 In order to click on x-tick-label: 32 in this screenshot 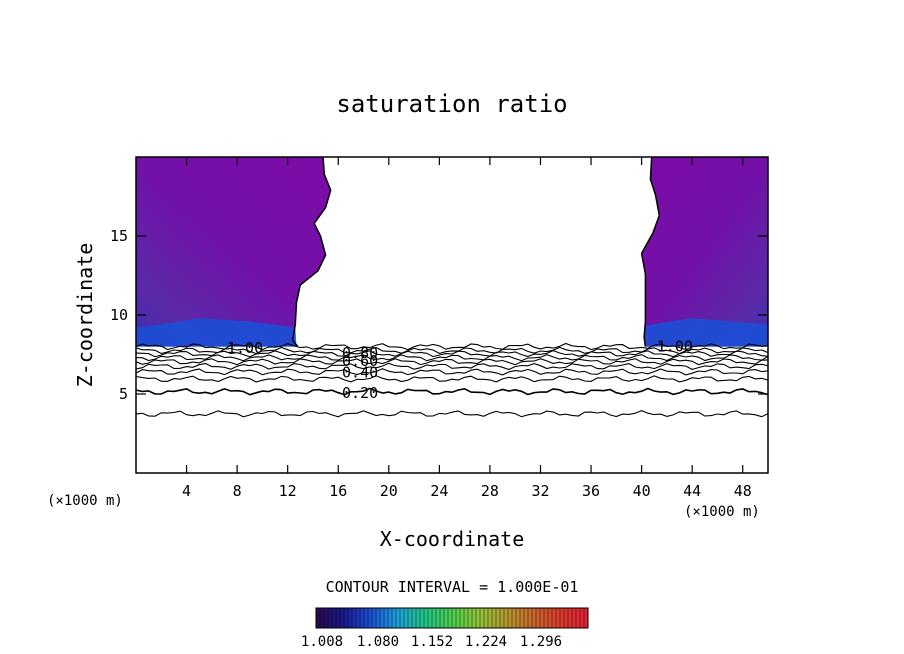, I will do `click(540, 491)`.